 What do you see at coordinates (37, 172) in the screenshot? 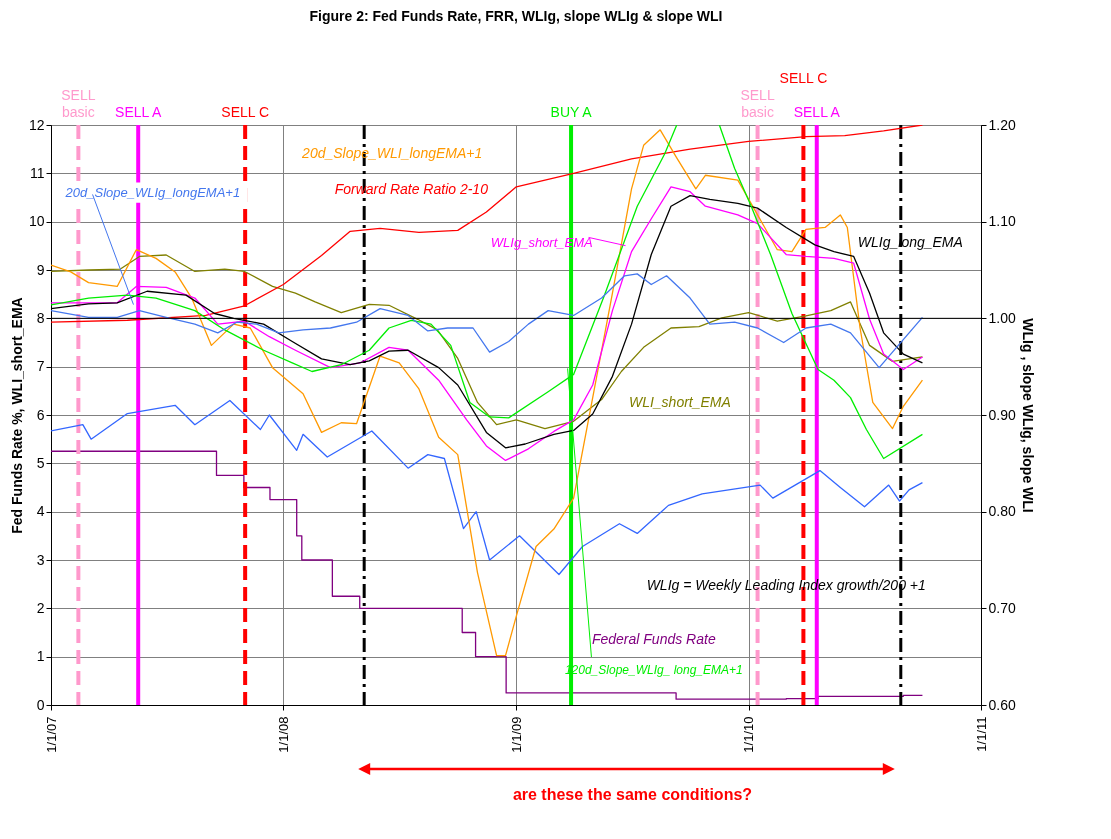
I see `y-tick-label: 11` at bounding box center [37, 172].